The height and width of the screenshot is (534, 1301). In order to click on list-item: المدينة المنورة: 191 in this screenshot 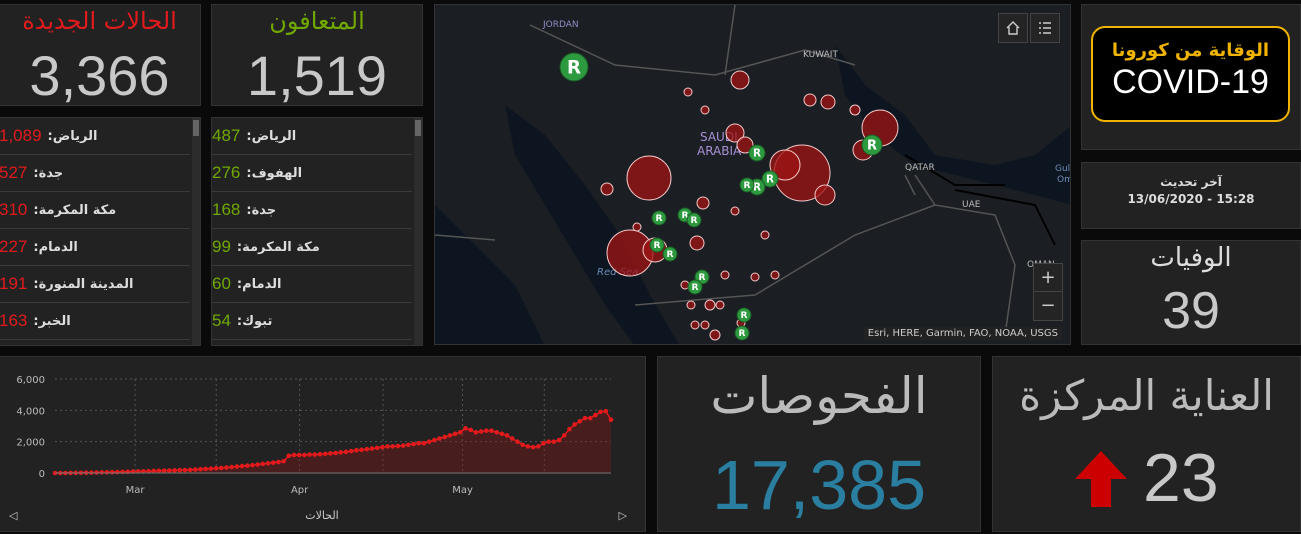, I will do `click(95, 284)`.